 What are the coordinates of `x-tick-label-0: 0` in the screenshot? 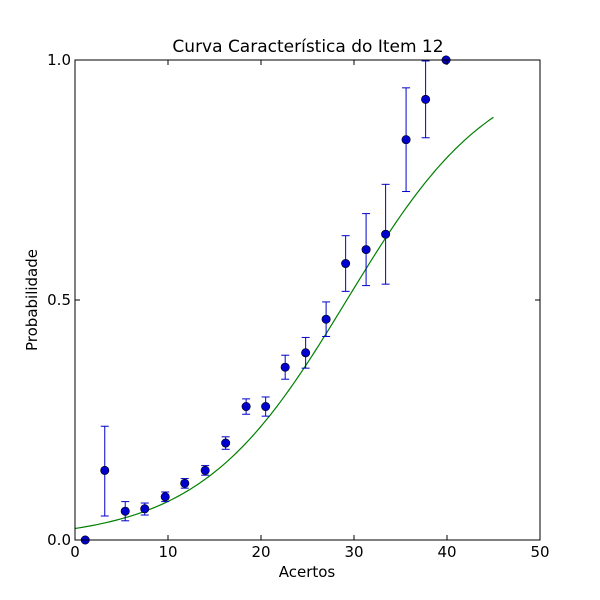 It's located at (75, 552).